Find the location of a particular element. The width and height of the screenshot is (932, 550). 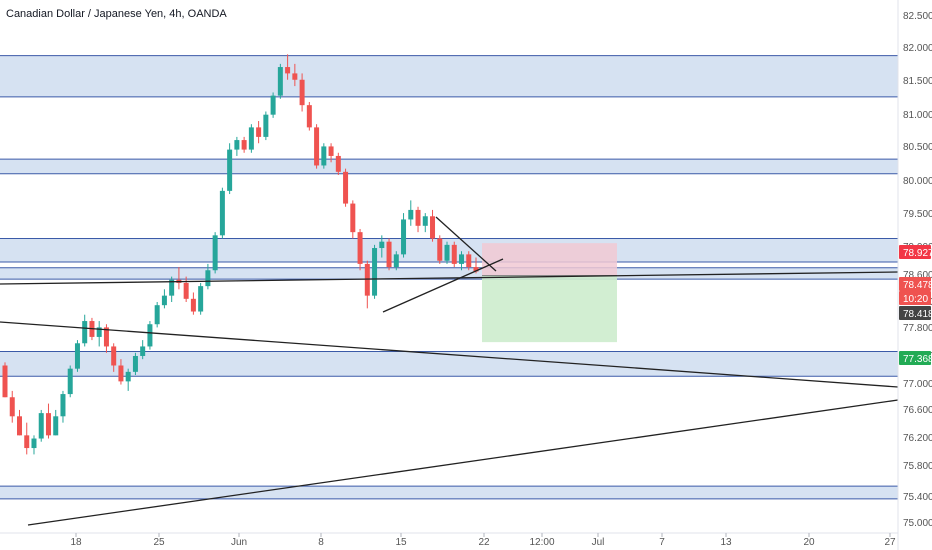

stop-loss-area is located at coordinates (549, 259).